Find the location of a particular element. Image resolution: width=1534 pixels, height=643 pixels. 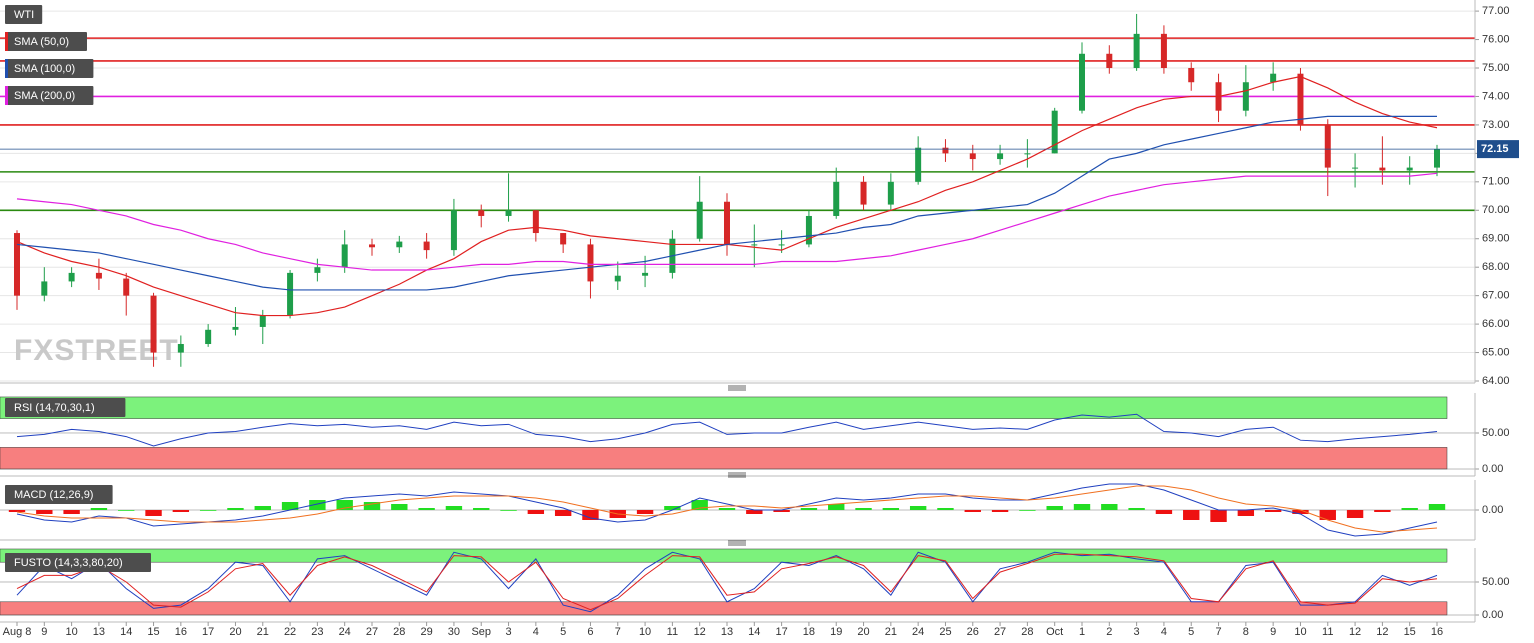

x-tick-label: 13 is located at coordinates (99, 632).